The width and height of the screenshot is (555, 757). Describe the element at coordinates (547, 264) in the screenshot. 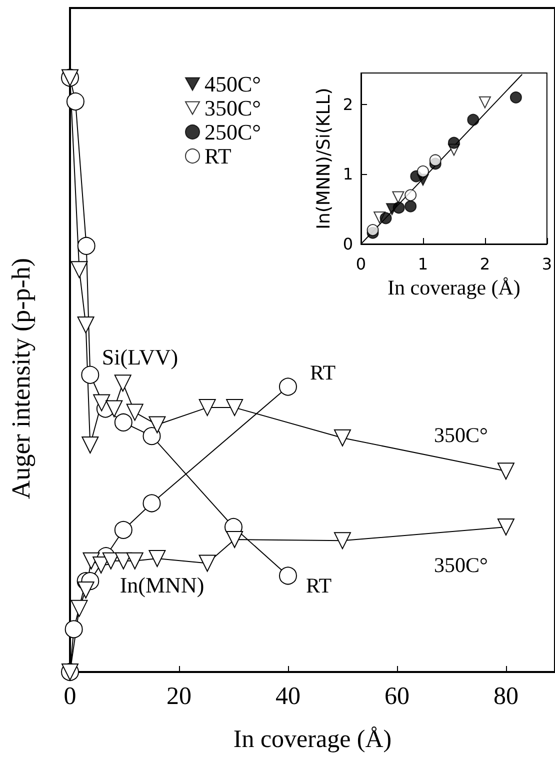

I see `x-tick-label: 3` at that location.